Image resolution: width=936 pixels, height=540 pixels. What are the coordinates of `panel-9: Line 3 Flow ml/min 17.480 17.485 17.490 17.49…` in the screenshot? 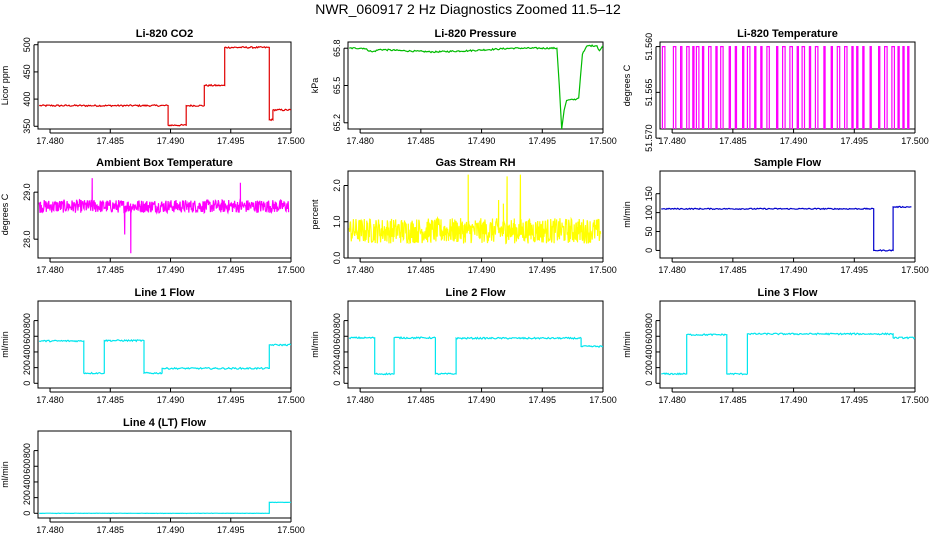 It's located at (775, 346).